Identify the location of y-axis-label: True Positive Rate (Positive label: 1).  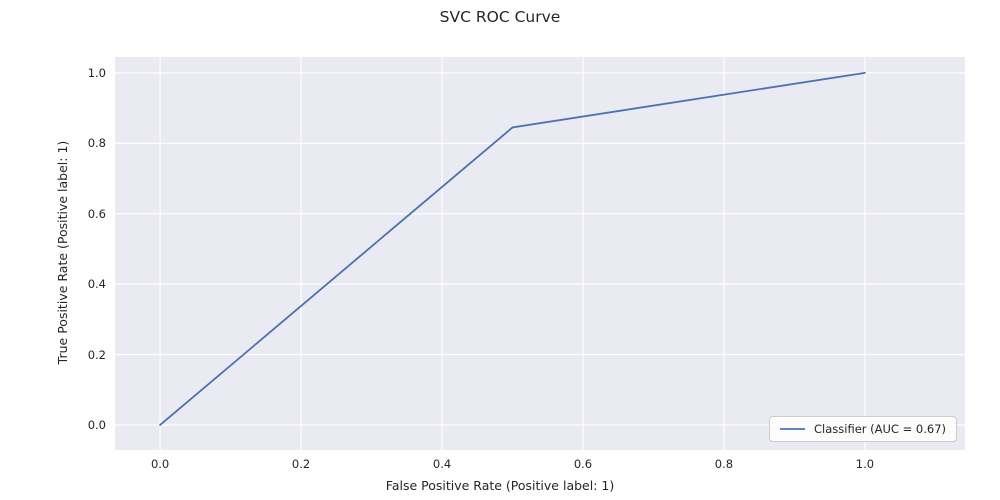
(62, 252).